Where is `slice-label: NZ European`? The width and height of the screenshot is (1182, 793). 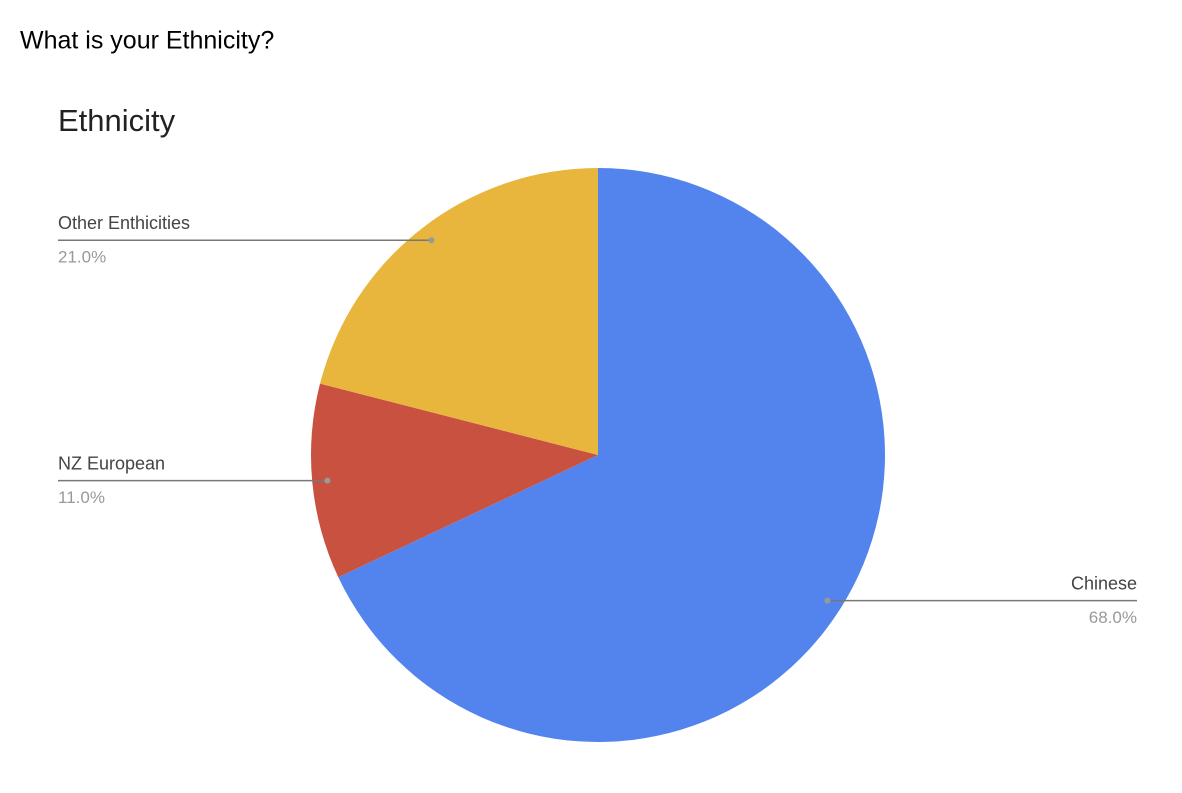 slice-label: NZ European is located at coordinates (111, 463).